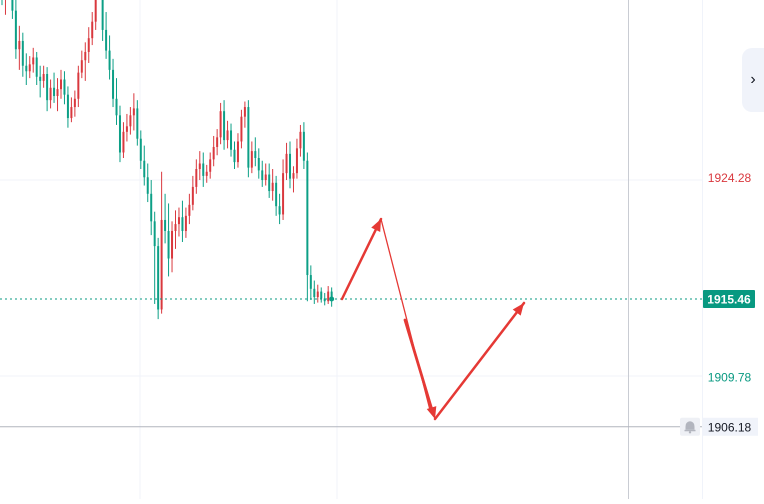 The height and width of the screenshot is (504, 764). What do you see at coordinates (376, 225) in the screenshot?
I see `arrow-up-head` at bounding box center [376, 225].